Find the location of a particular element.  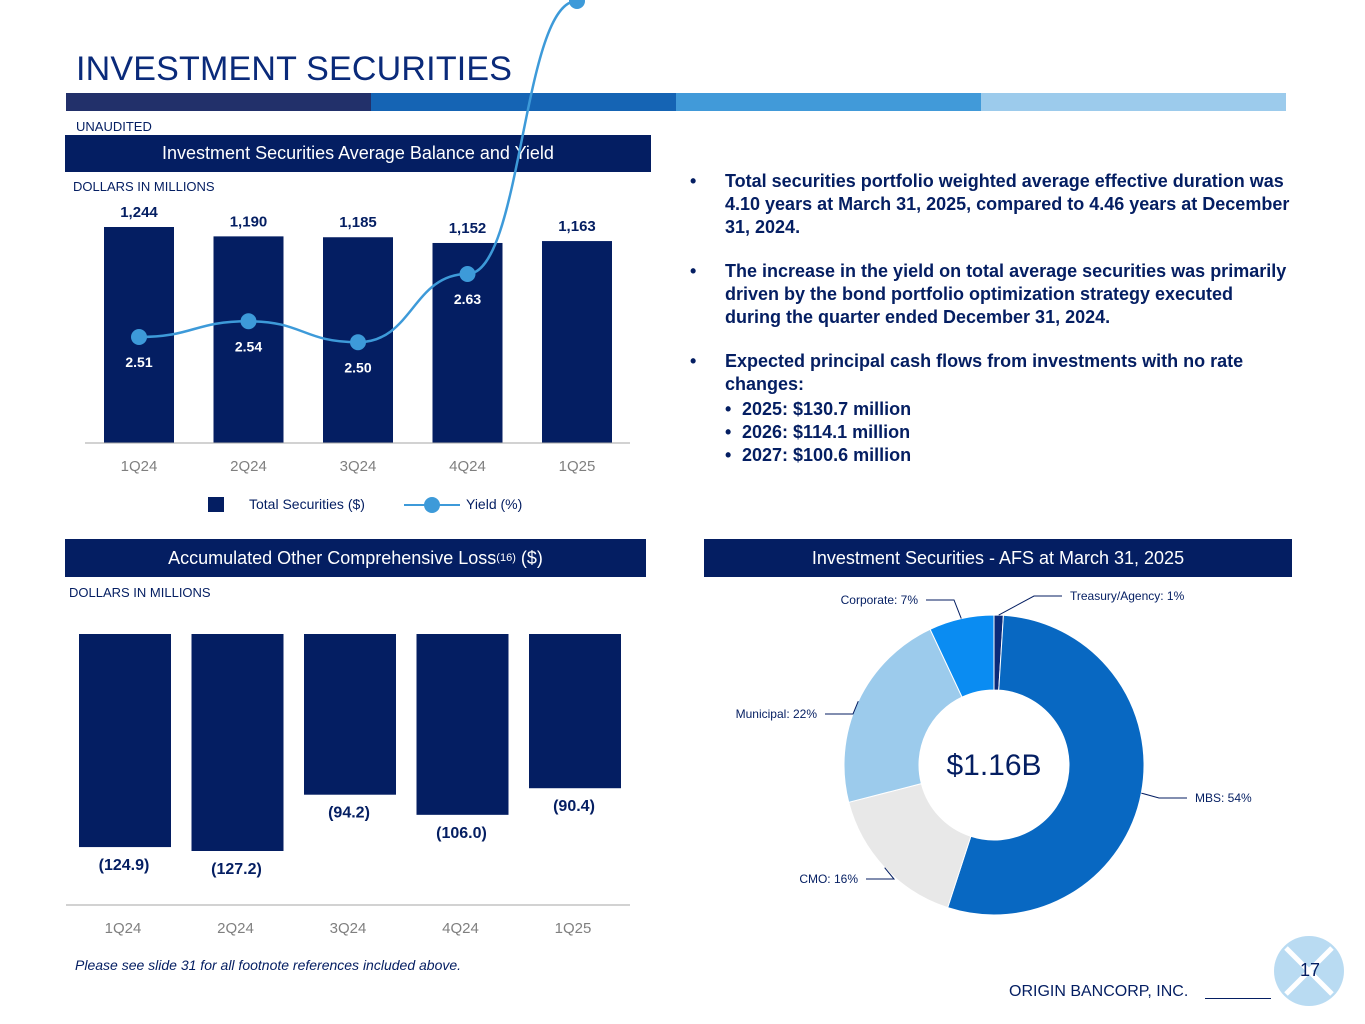

aocl-tick-label: 2Q24 is located at coordinates (235, 928).